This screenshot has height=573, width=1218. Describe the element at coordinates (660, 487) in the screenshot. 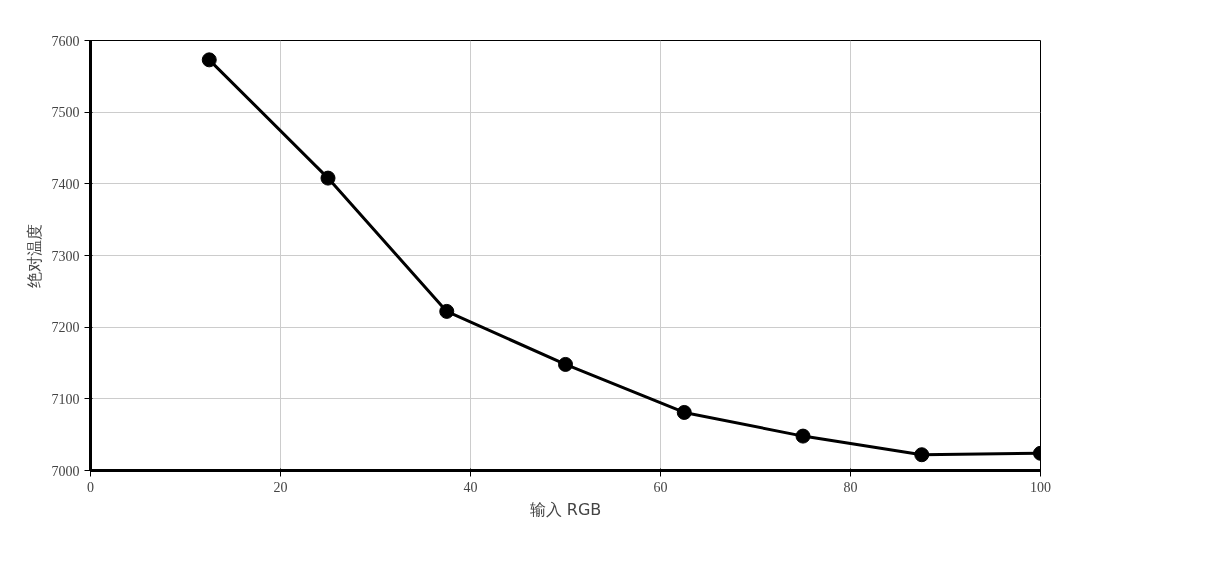

I see `x-tick-label: 60` at that location.